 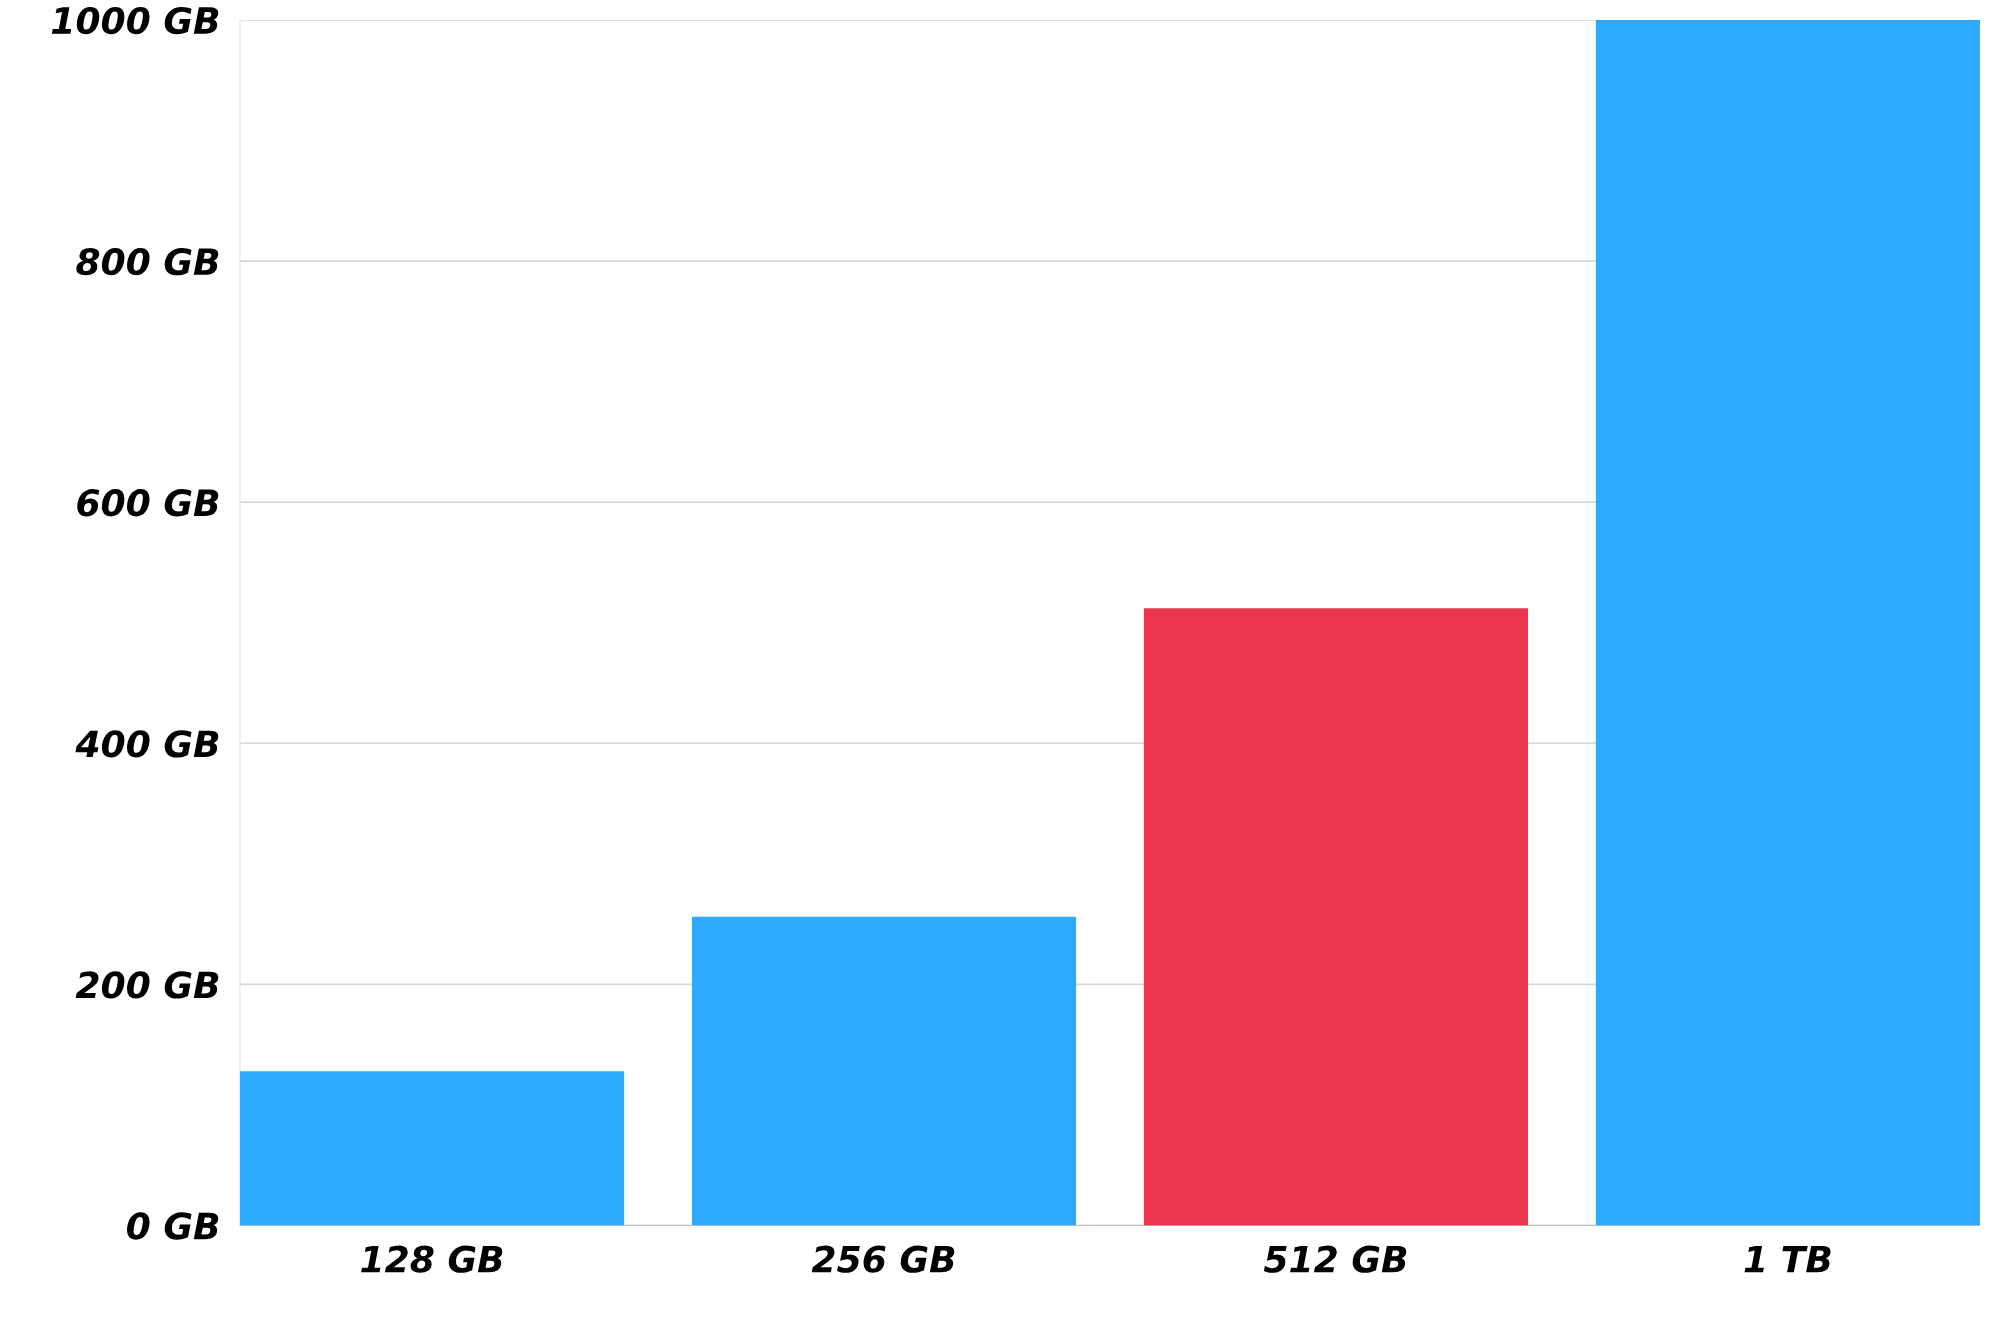 What do you see at coordinates (147, 985) in the screenshot?
I see `y-tick-label: 200 GB` at bounding box center [147, 985].